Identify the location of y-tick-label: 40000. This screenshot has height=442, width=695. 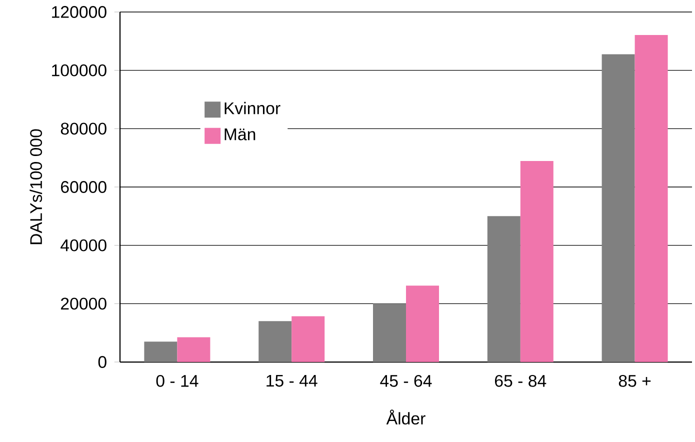
(83, 245).